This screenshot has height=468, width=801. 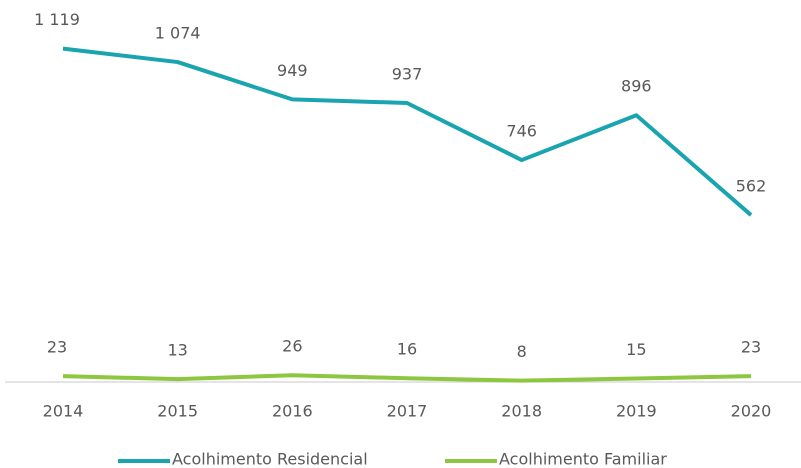 What do you see at coordinates (407, 349) in the screenshot?
I see `data-label: 16` at bounding box center [407, 349].